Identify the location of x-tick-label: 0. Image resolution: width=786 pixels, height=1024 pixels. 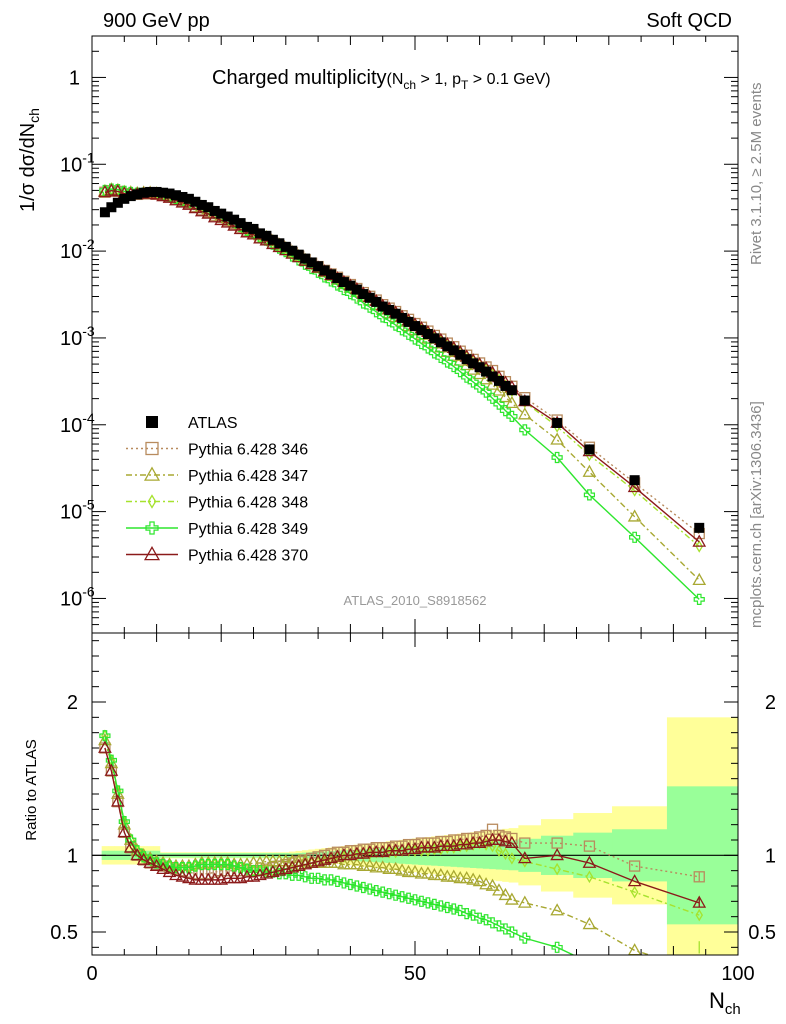
(91, 974).